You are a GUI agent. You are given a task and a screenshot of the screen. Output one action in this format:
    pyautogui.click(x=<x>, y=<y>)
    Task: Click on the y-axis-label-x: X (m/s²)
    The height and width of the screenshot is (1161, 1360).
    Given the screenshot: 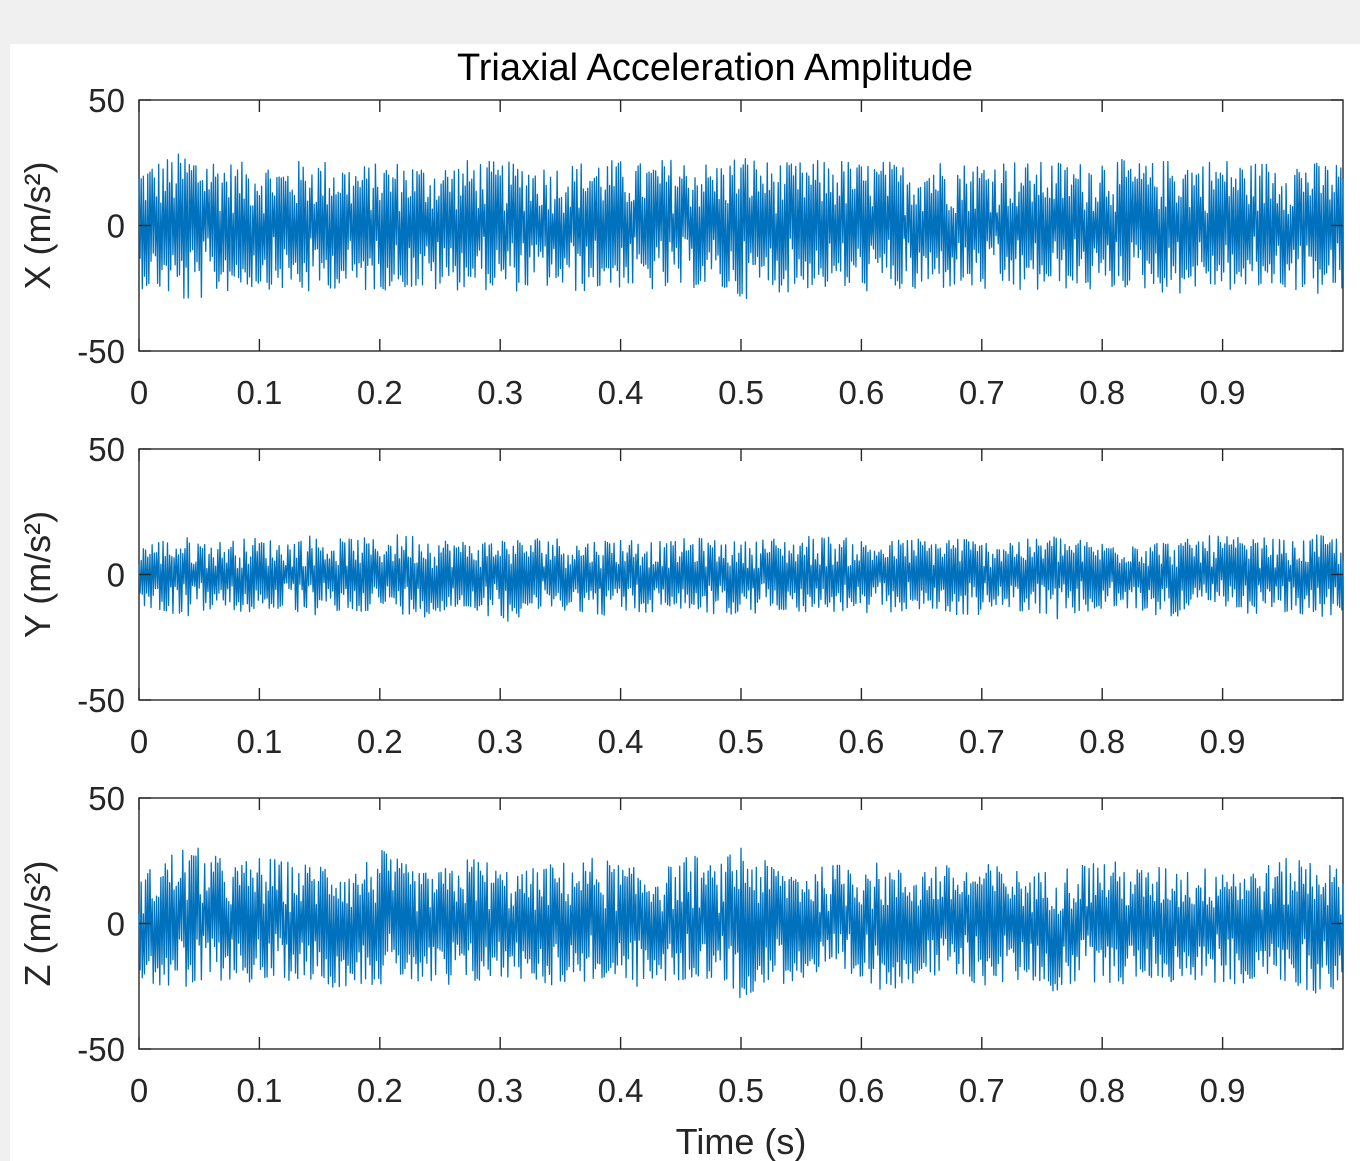 What is the action you would take?
    pyautogui.click(x=37, y=226)
    